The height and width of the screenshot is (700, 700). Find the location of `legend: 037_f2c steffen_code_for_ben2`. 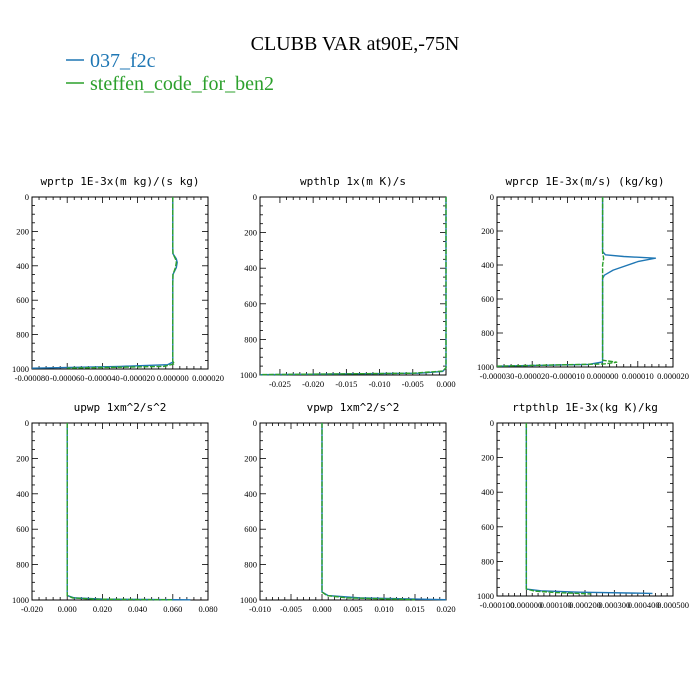

legend: 037_f2c steffen_code_for_ben2 is located at coordinates (170, 72).